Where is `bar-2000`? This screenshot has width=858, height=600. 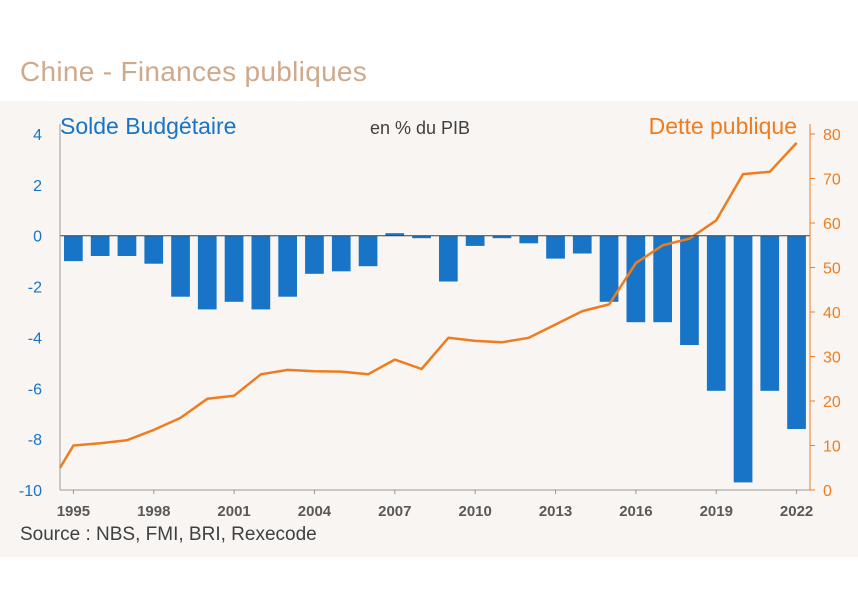 bar-2000 is located at coordinates (207, 272).